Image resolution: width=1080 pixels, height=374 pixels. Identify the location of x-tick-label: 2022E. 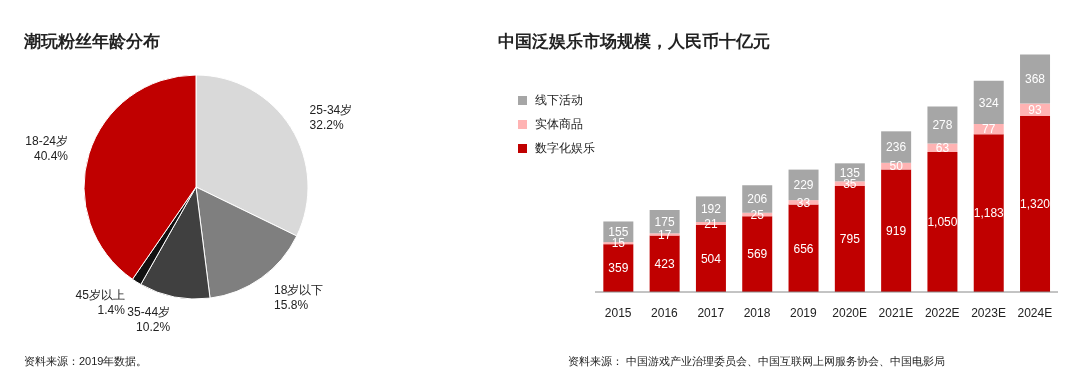
(942, 312).